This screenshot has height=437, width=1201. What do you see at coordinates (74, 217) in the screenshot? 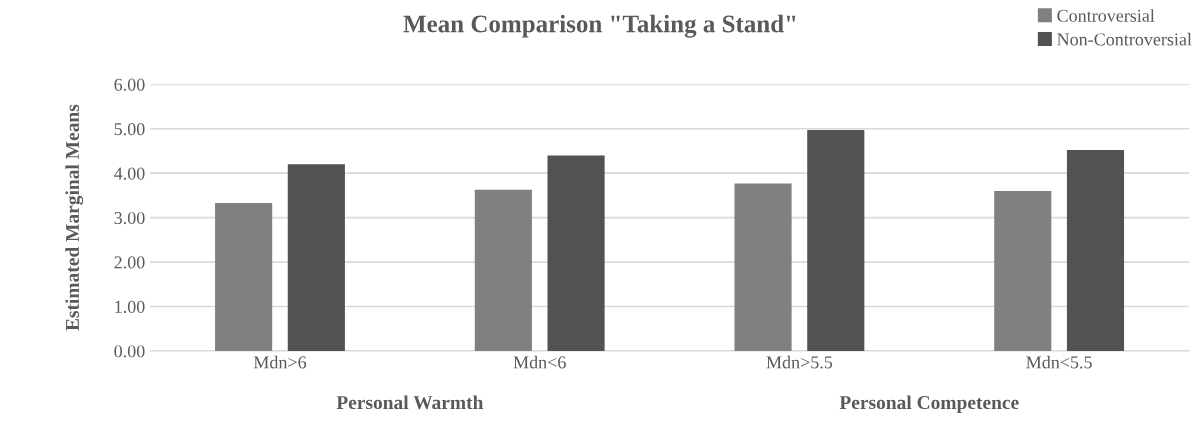
I see `y-axis-title: Estimated Marginal Means` at bounding box center [74, 217].